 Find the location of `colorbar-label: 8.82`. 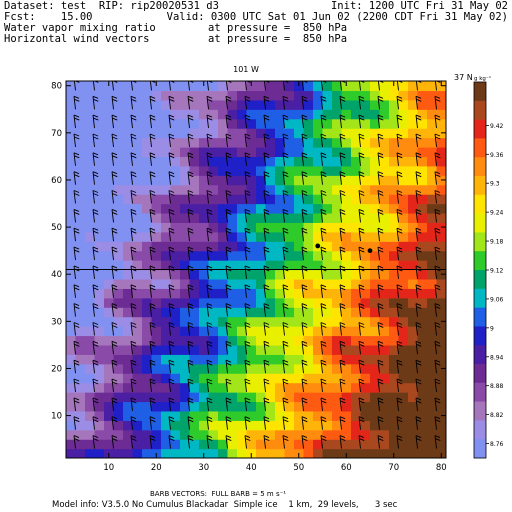

colorbar-label: 8.82 is located at coordinates (497, 415).